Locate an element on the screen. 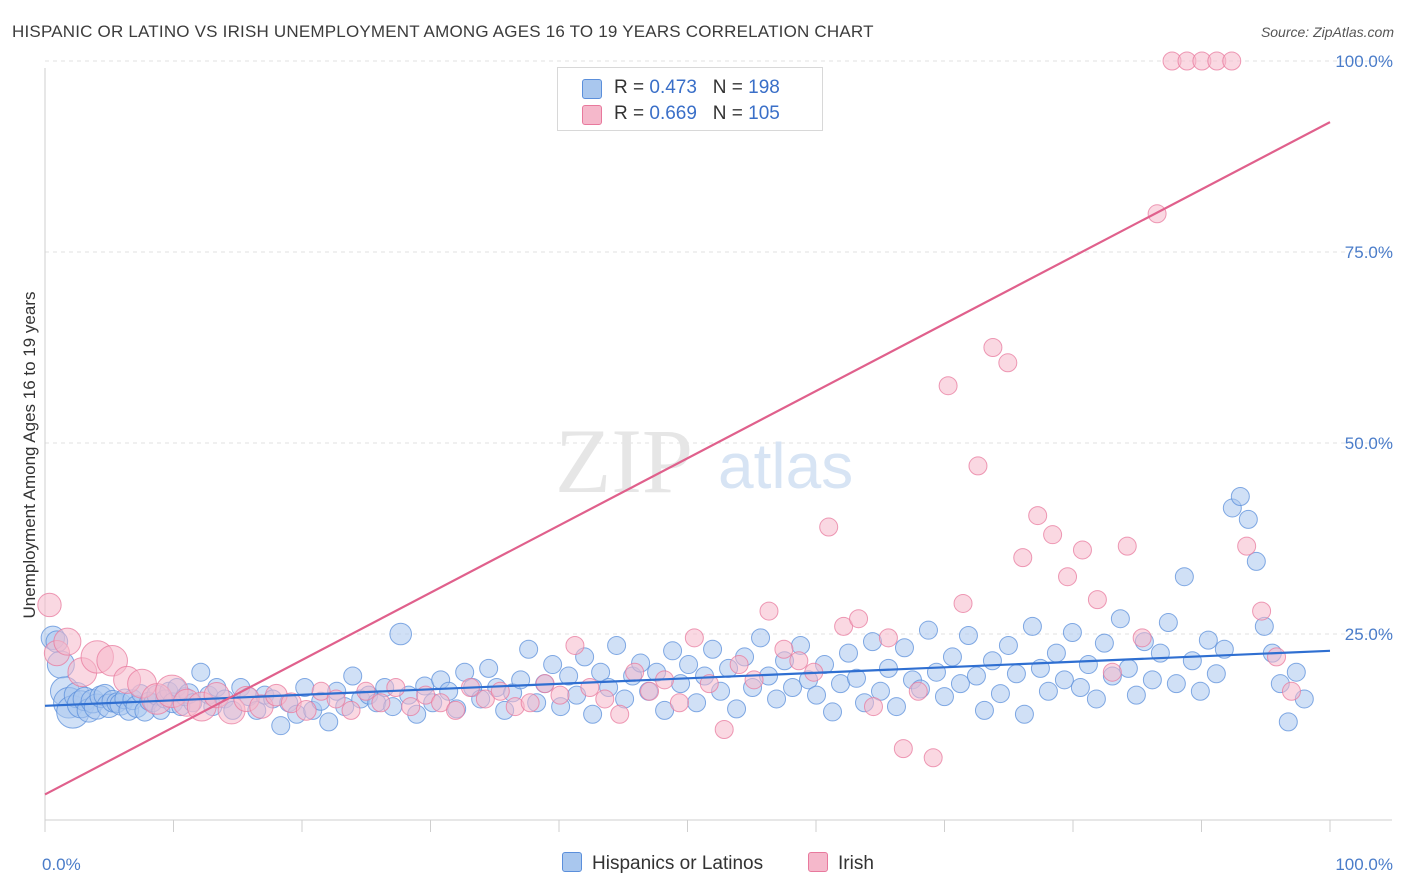 The width and height of the screenshot is (1406, 892). legend: R = 0.473 N = 198 R = 0.669 N = 105 is located at coordinates (690, 99).